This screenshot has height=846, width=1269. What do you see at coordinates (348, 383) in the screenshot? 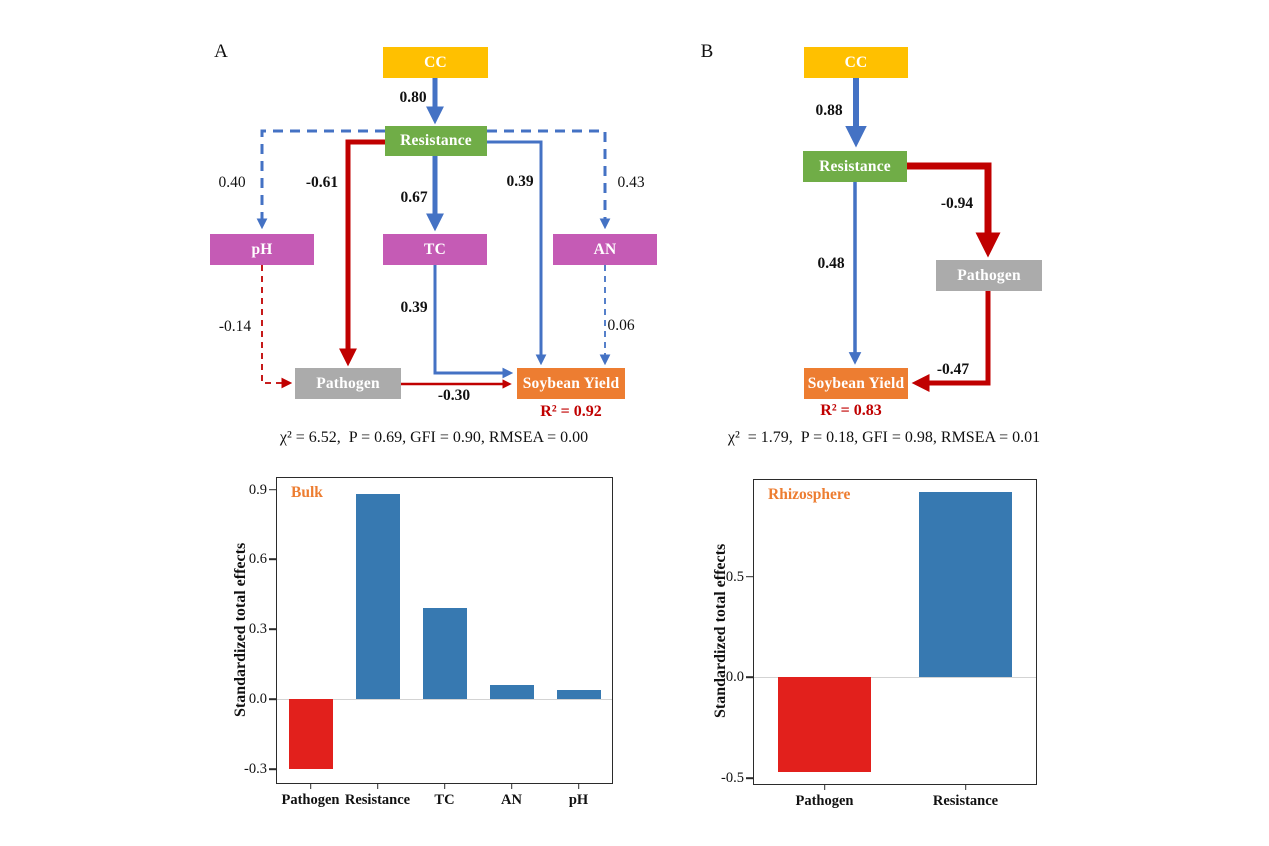
I see `node-a-pathogen: Pathogen` at bounding box center [348, 383].